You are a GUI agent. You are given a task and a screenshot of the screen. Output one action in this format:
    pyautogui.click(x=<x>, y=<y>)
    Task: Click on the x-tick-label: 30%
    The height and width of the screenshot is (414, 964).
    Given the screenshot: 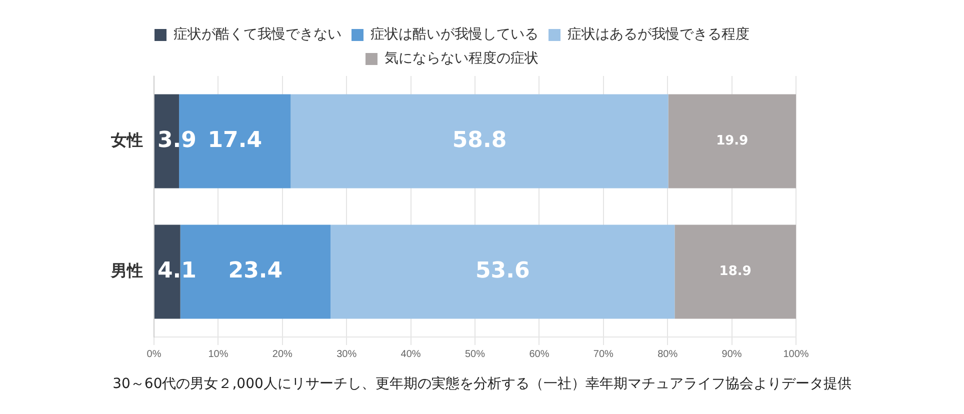 What is the action you would take?
    pyautogui.click(x=346, y=354)
    